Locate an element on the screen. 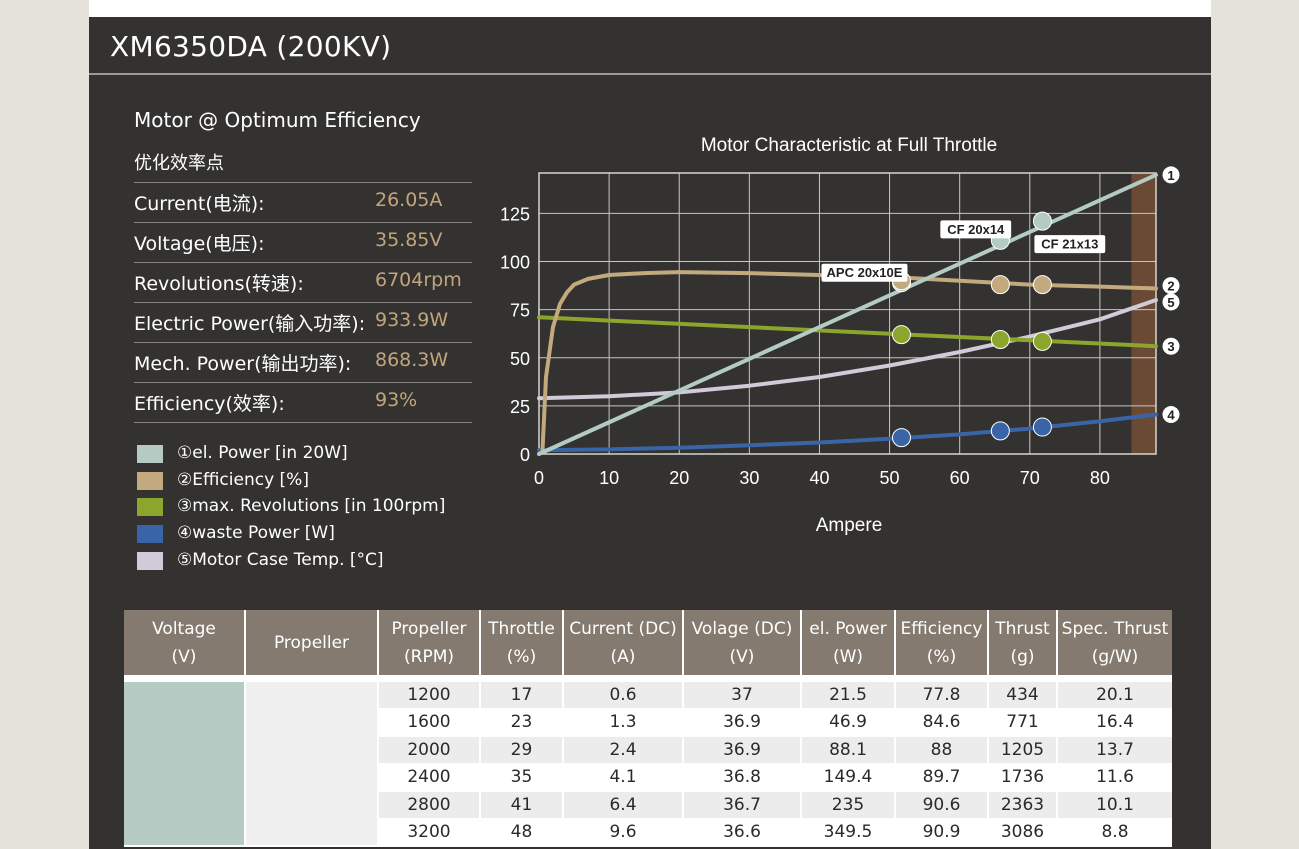 This screenshot has width=1299, height=849. spec-value: 93% is located at coordinates (396, 400).